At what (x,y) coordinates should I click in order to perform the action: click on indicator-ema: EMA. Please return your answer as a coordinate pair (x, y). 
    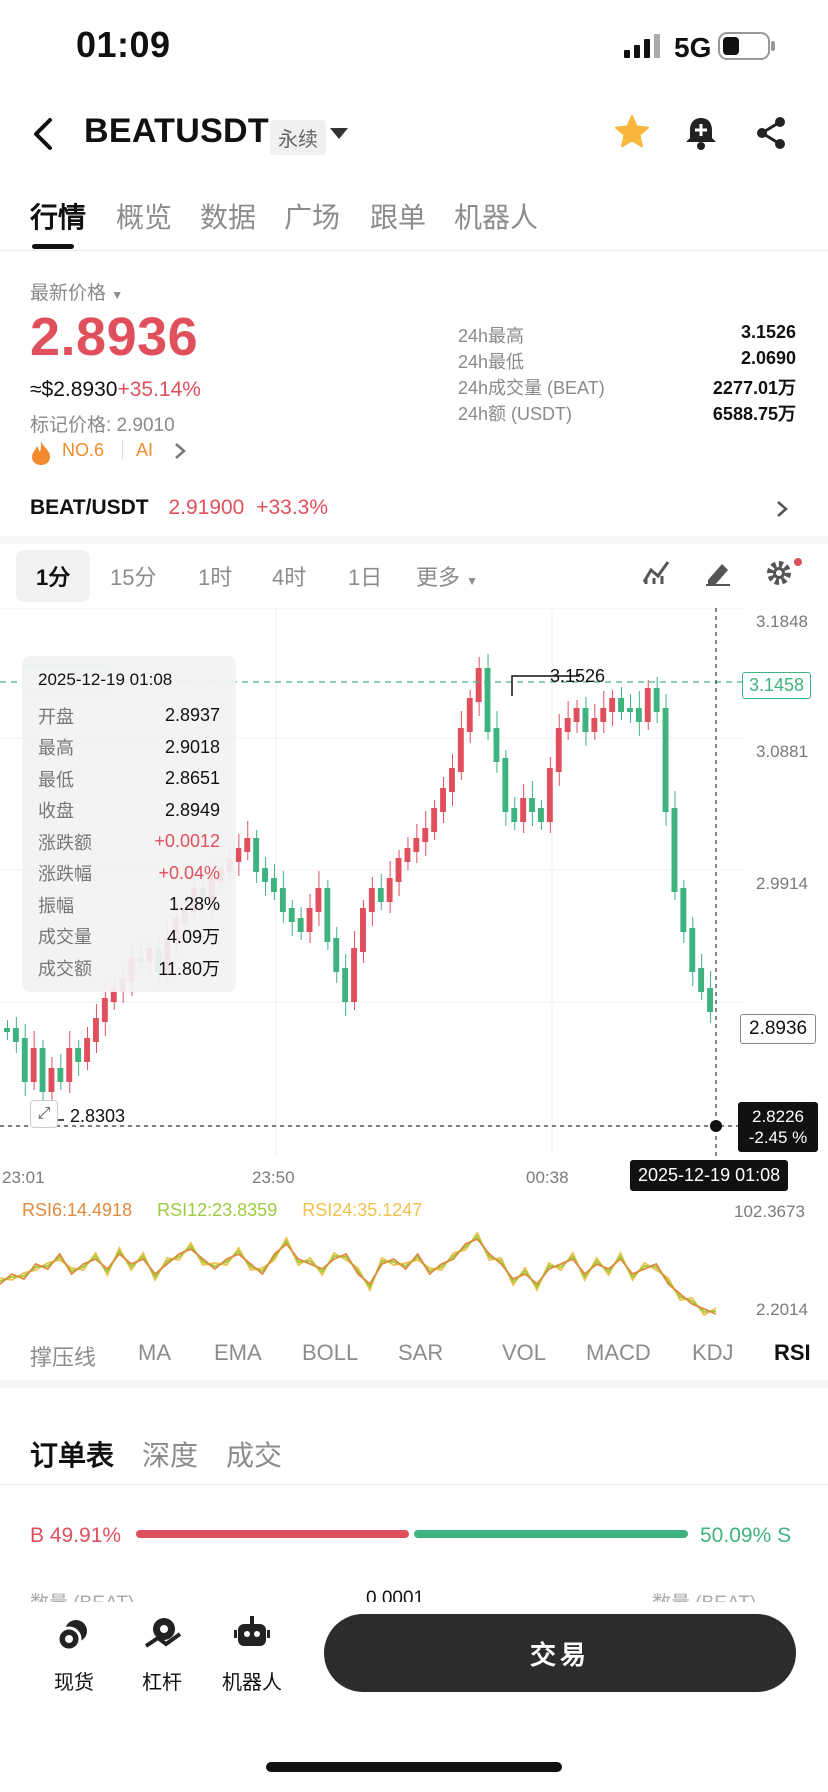
    Looking at the image, I should click on (238, 1352).